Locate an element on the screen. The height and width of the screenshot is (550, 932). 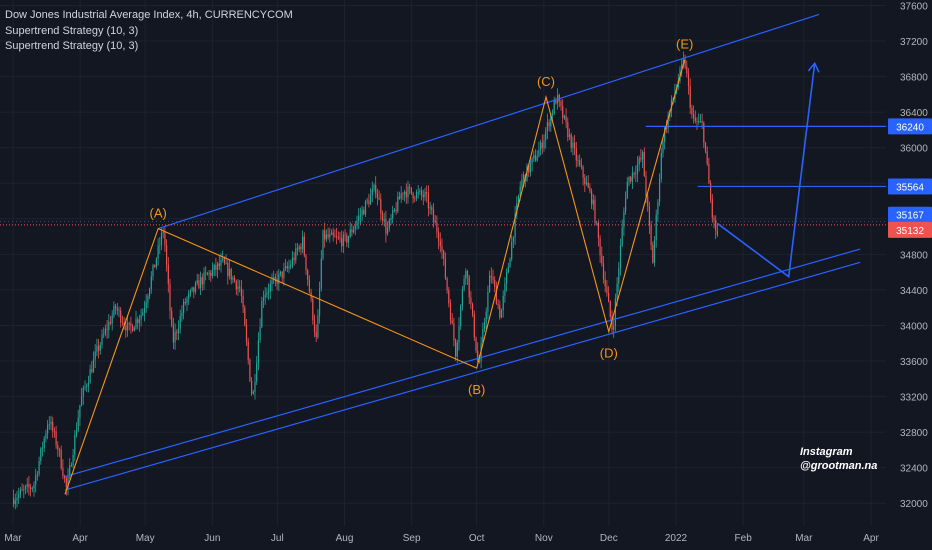
price-tag is located at coordinates (910, 229).